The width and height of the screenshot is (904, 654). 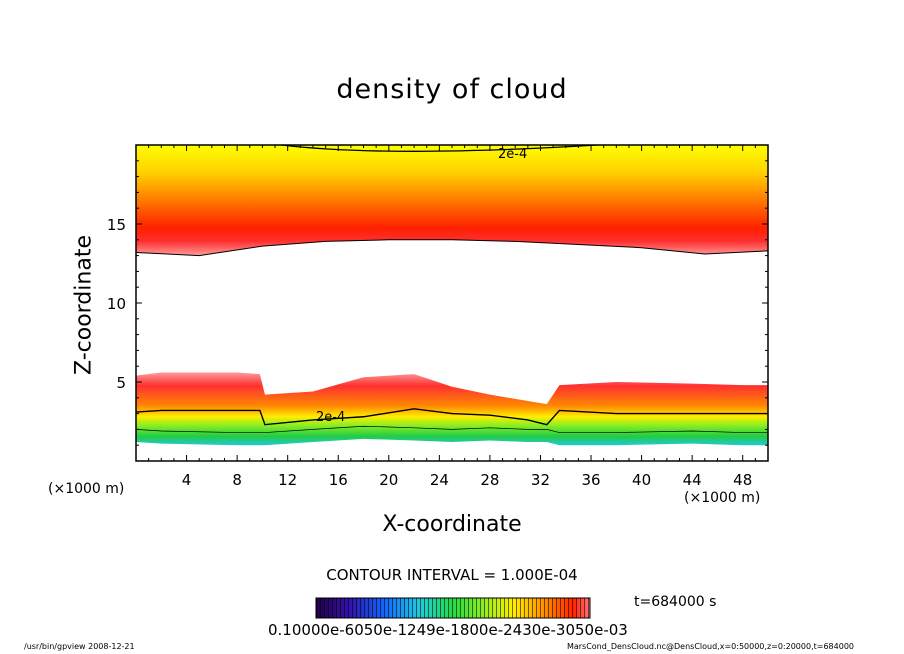 I want to click on x-tick-label: 36, so click(x=590, y=480).